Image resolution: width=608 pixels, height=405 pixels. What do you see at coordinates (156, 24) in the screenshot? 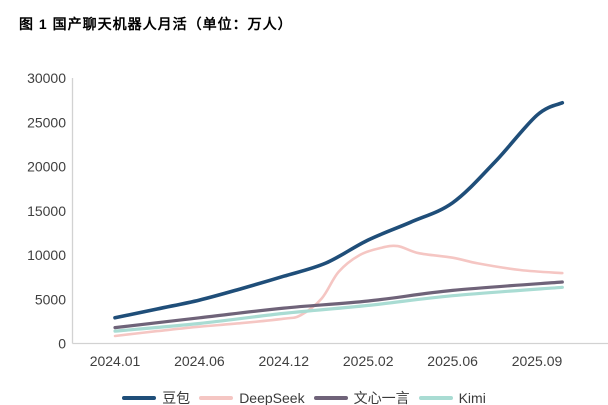
I see `figure-title: 图 1 国产聊天机器人月活（单位：万人）` at bounding box center [156, 24].